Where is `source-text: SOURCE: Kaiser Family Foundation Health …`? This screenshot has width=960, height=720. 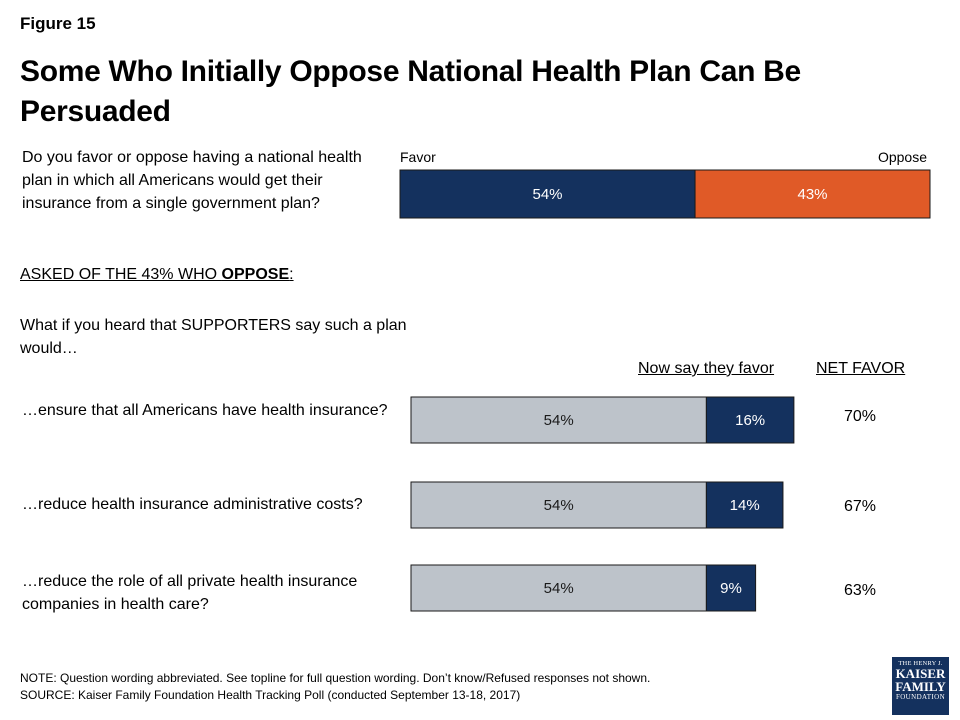 source-text: SOURCE: Kaiser Family Foundation Health … is located at coordinates (270, 695).